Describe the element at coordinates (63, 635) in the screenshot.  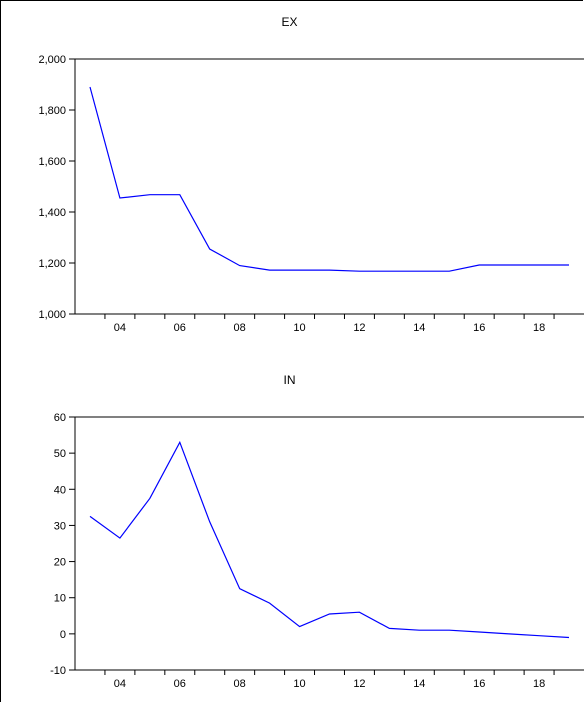
I see `chart2-y-tick-label: 0` at that location.